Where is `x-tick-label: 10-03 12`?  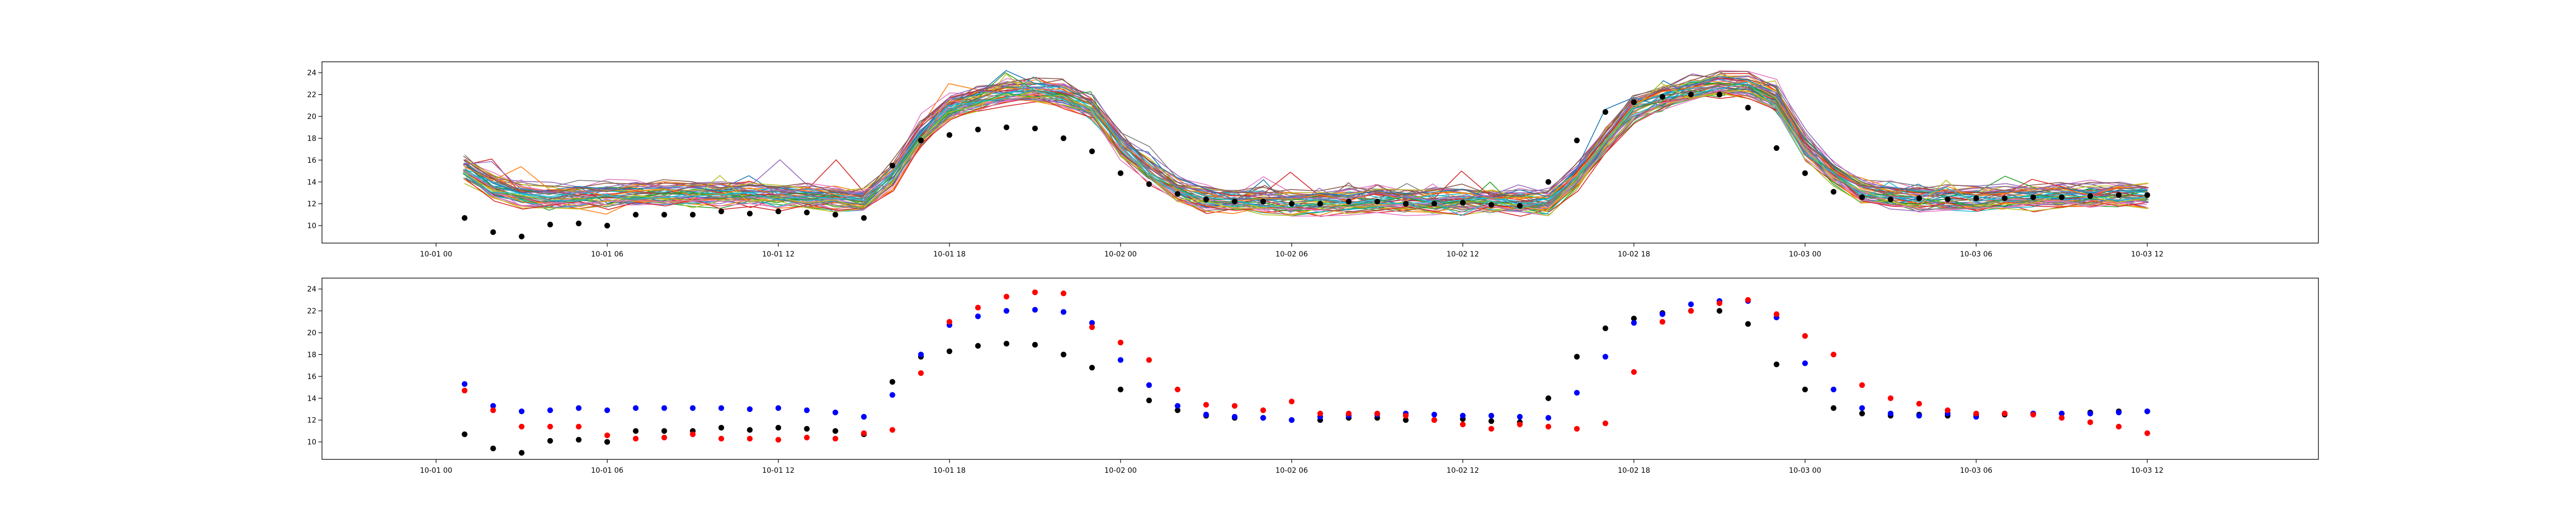 x-tick-label: 10-03 12 is located at coordinates (2147, 471).